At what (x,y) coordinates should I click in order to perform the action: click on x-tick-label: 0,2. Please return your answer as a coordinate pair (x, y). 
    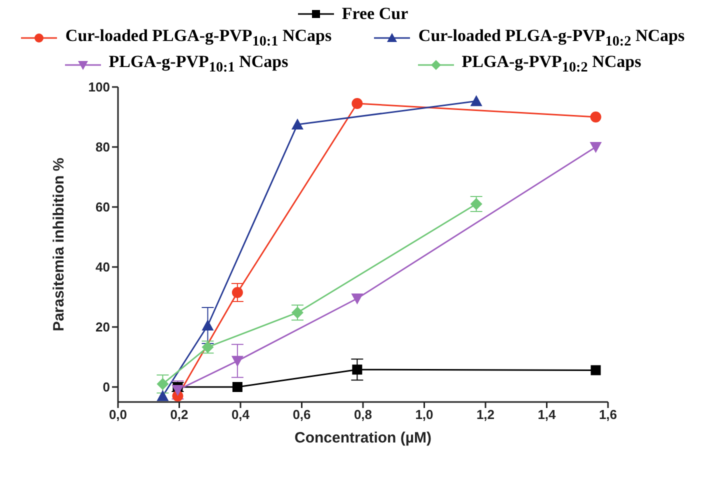
    Looking at the image, I should click on (179, 414).